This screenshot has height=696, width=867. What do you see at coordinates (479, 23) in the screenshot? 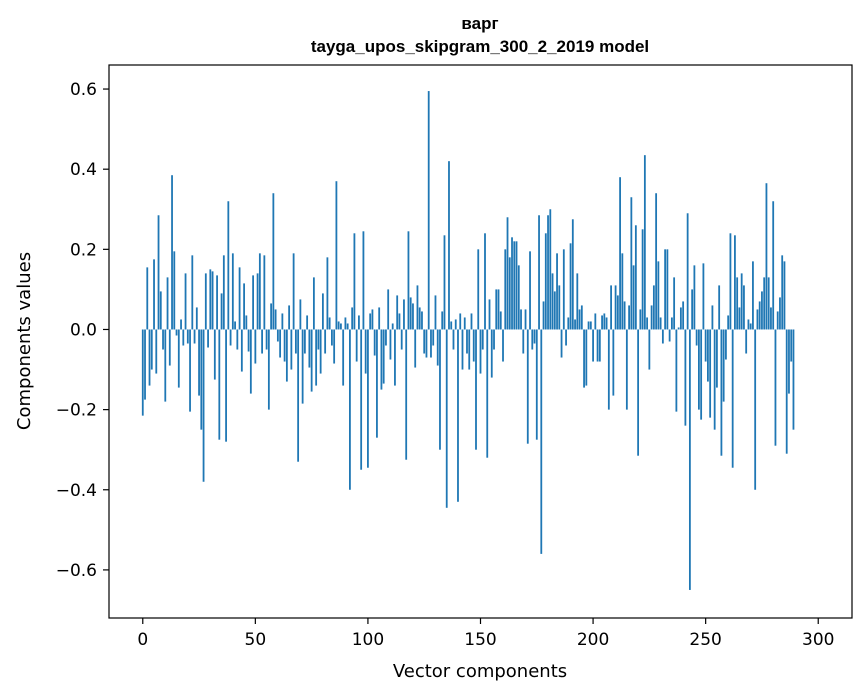
I see `chart-title: варг` at bounding box center [479, 23].